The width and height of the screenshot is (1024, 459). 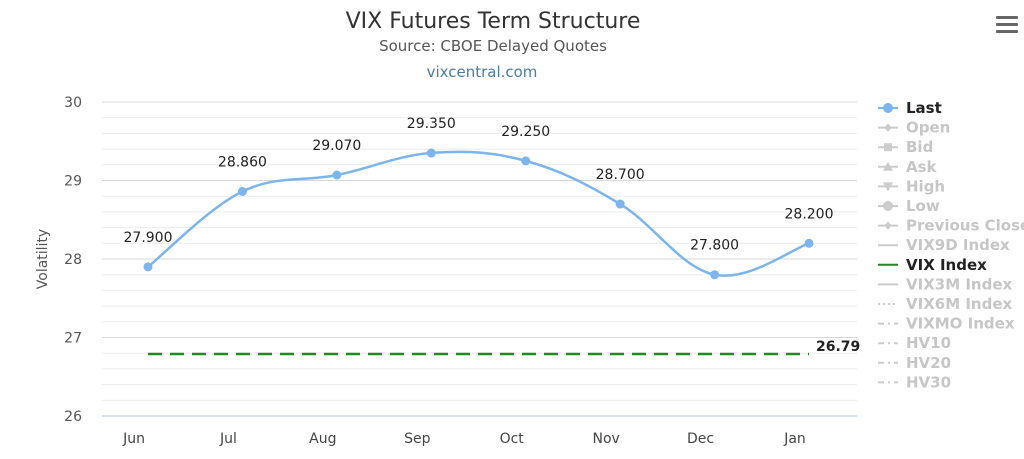 I want to click on legend-item: High, so click(x=911, y=186).